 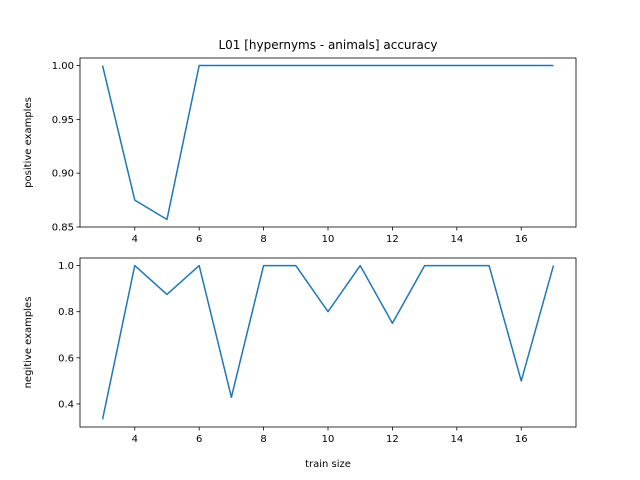 I want to click on chart-title: L01 [hypernyms - animals] accuracy, so click(x=327, y=45).